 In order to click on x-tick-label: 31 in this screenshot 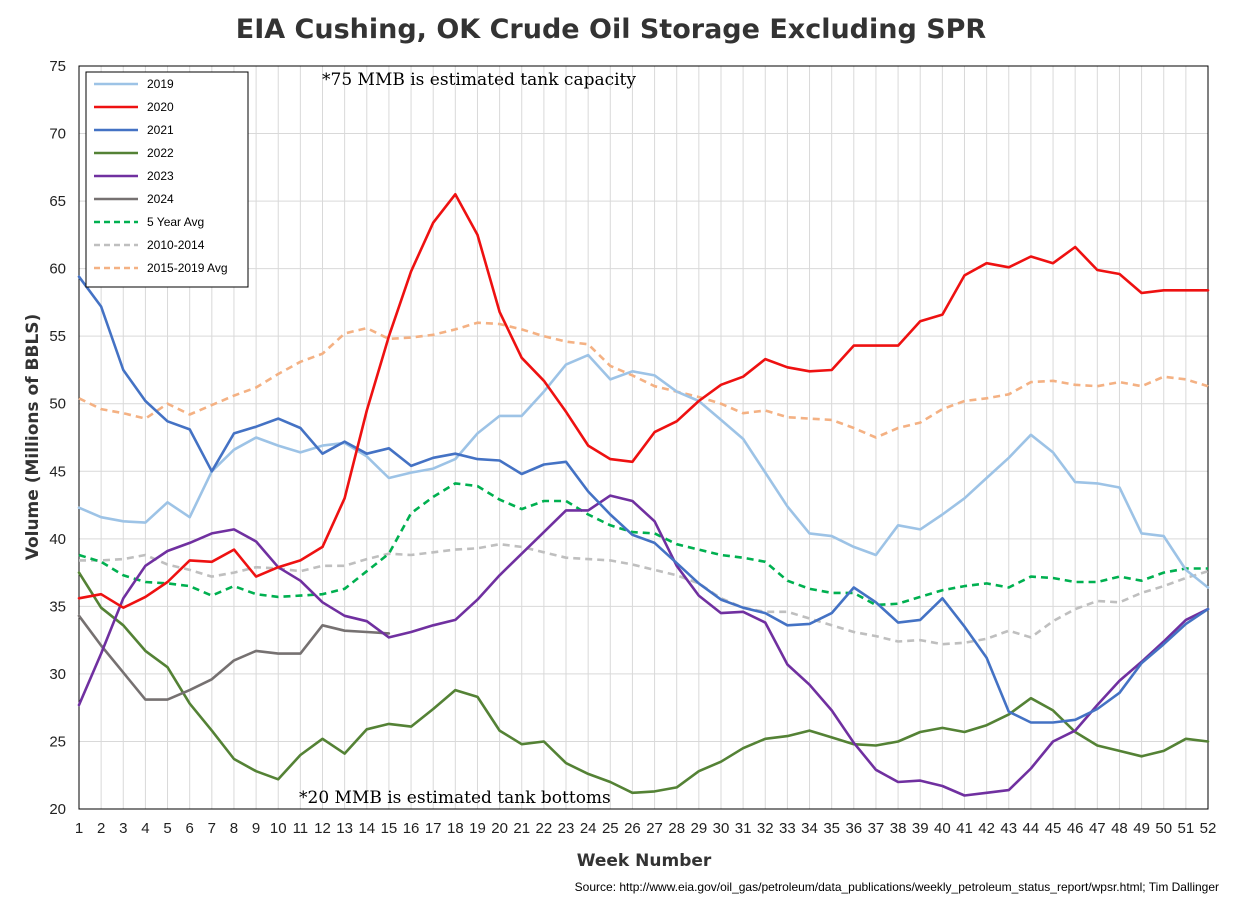, I will do `click(743, 828)`.